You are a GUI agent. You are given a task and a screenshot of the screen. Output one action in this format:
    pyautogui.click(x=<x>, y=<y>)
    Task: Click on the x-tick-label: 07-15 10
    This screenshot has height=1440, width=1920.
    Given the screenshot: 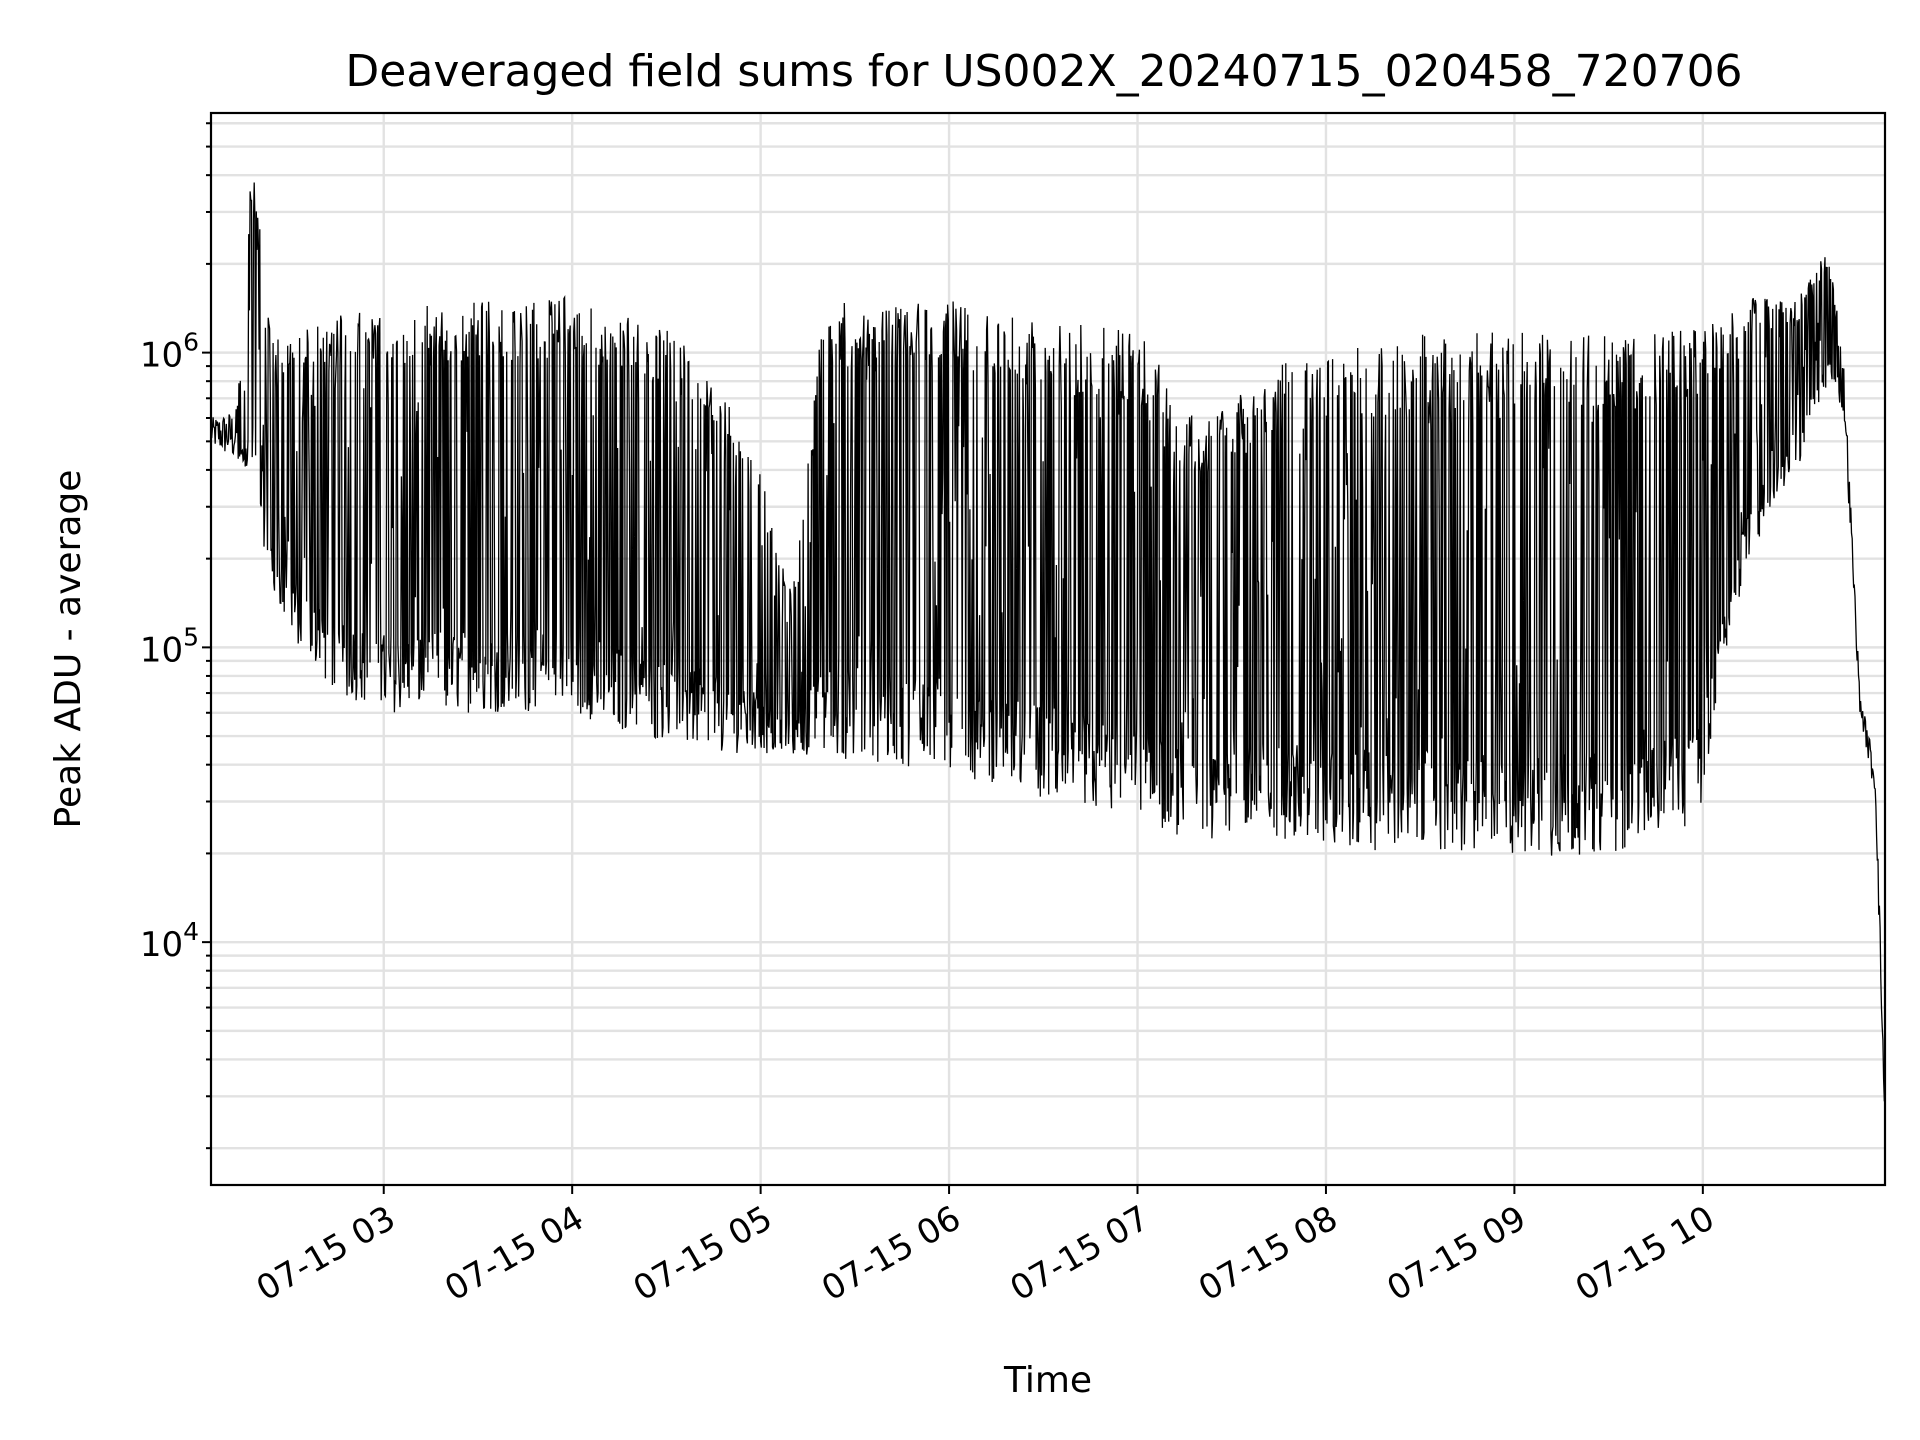 What is the action you would take?
    pyautogui.click(x=1645, y=1253)
    